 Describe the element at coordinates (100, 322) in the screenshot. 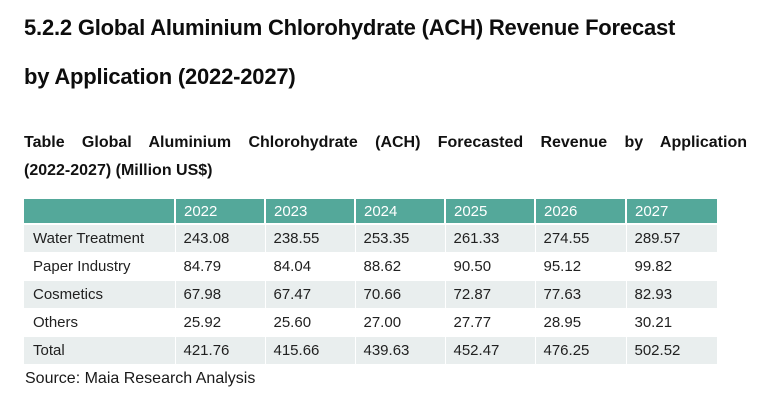

I see `row-label: Others` at that location.